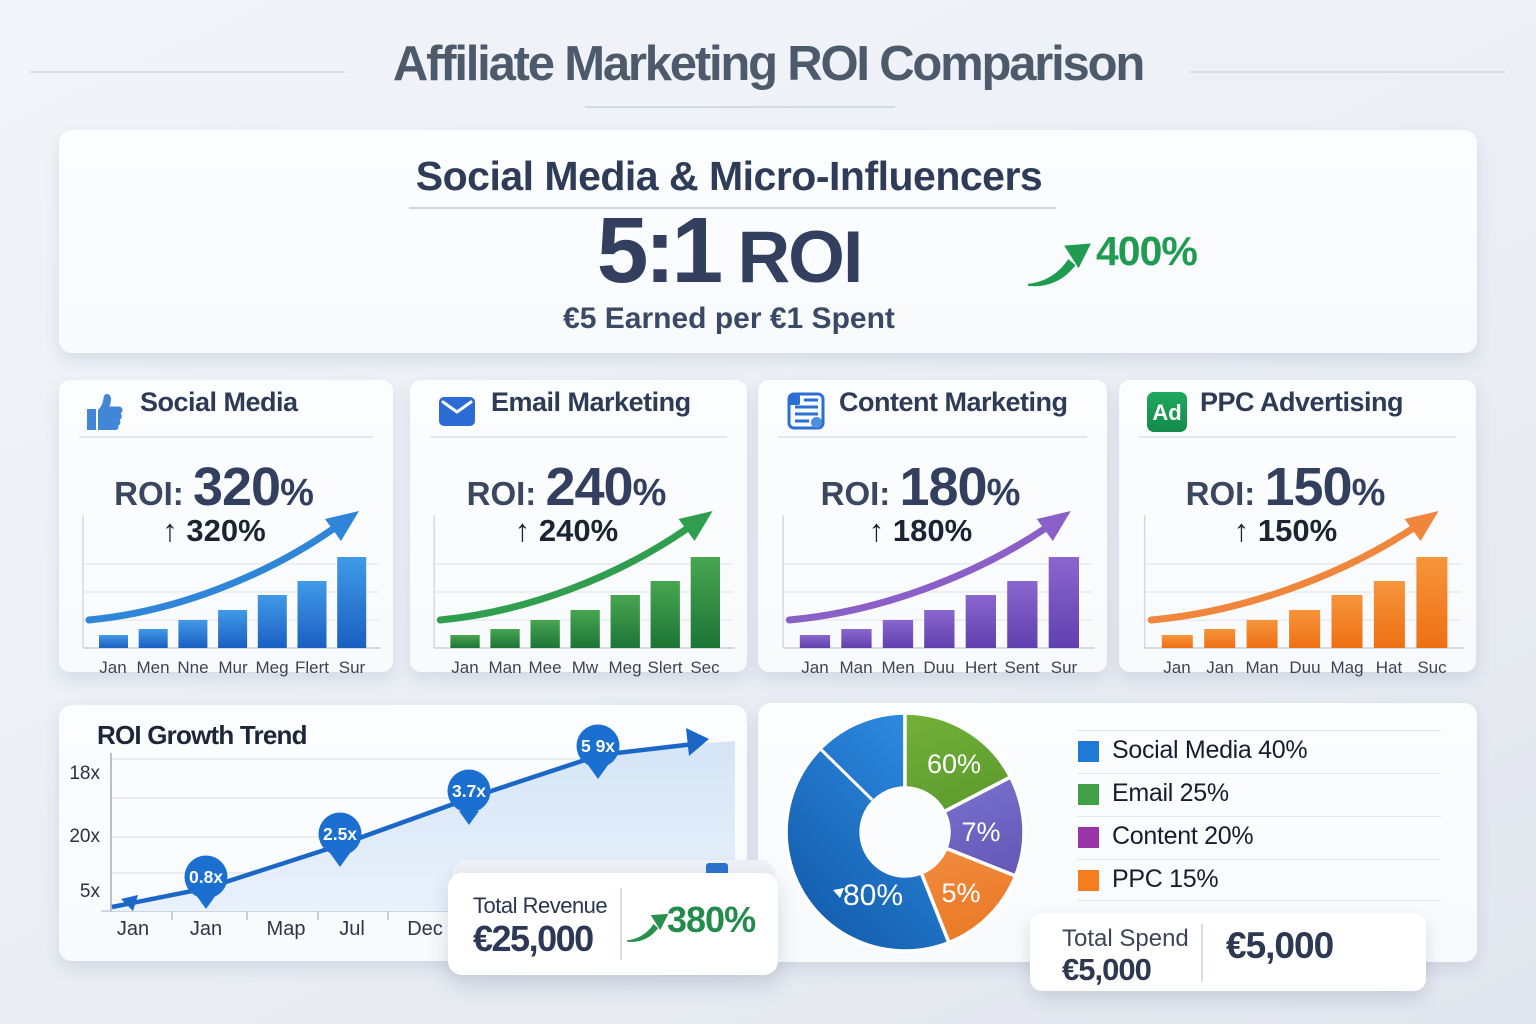 The height and width of the screenshot is (1024, 1536). What do you see at coordinates (873, 895) in the screenshot?
I see `svg-text: 80%` at bounding box center [873, 895].